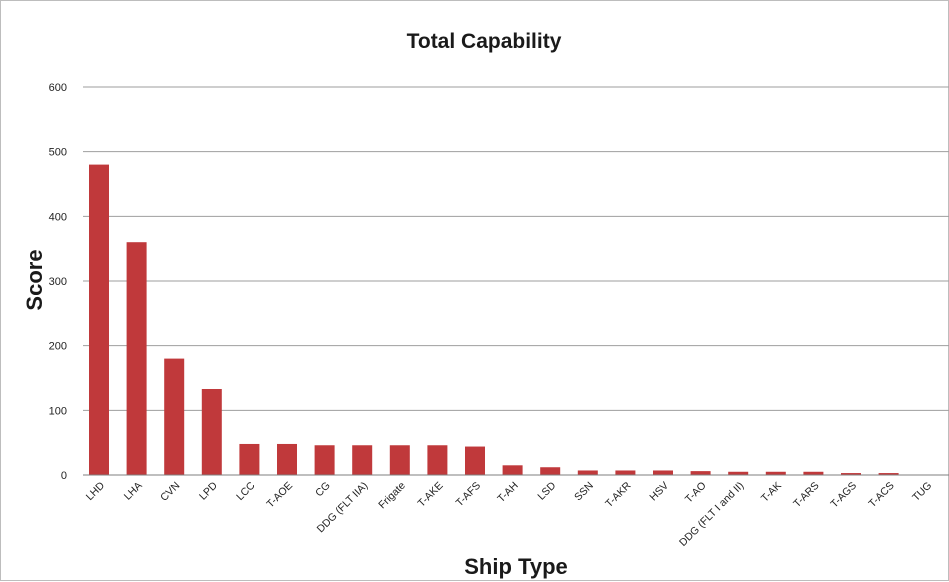 Image resolution: width=949 pixels, height=582 pixels. What do you see at coordinates (700, 473) in the screenshot?
I see `bar-t-ao` at bounding box center [700, 473].